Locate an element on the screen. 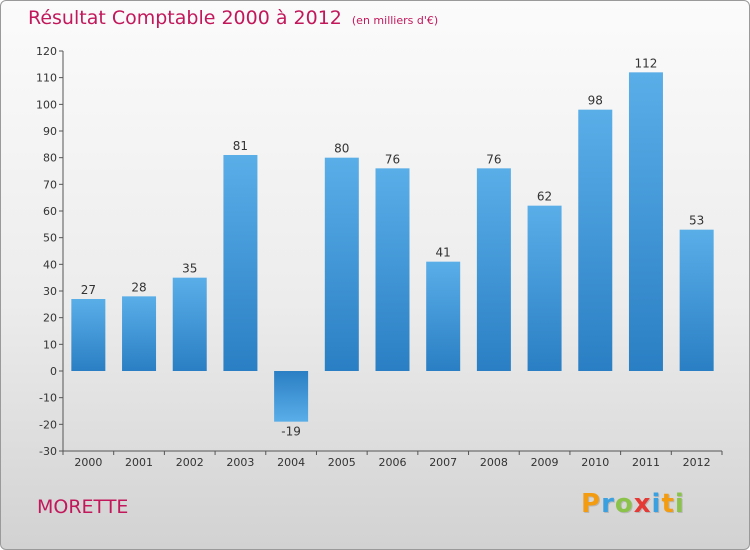  y-tick-label: 20 is located at coordinates (50, 318).